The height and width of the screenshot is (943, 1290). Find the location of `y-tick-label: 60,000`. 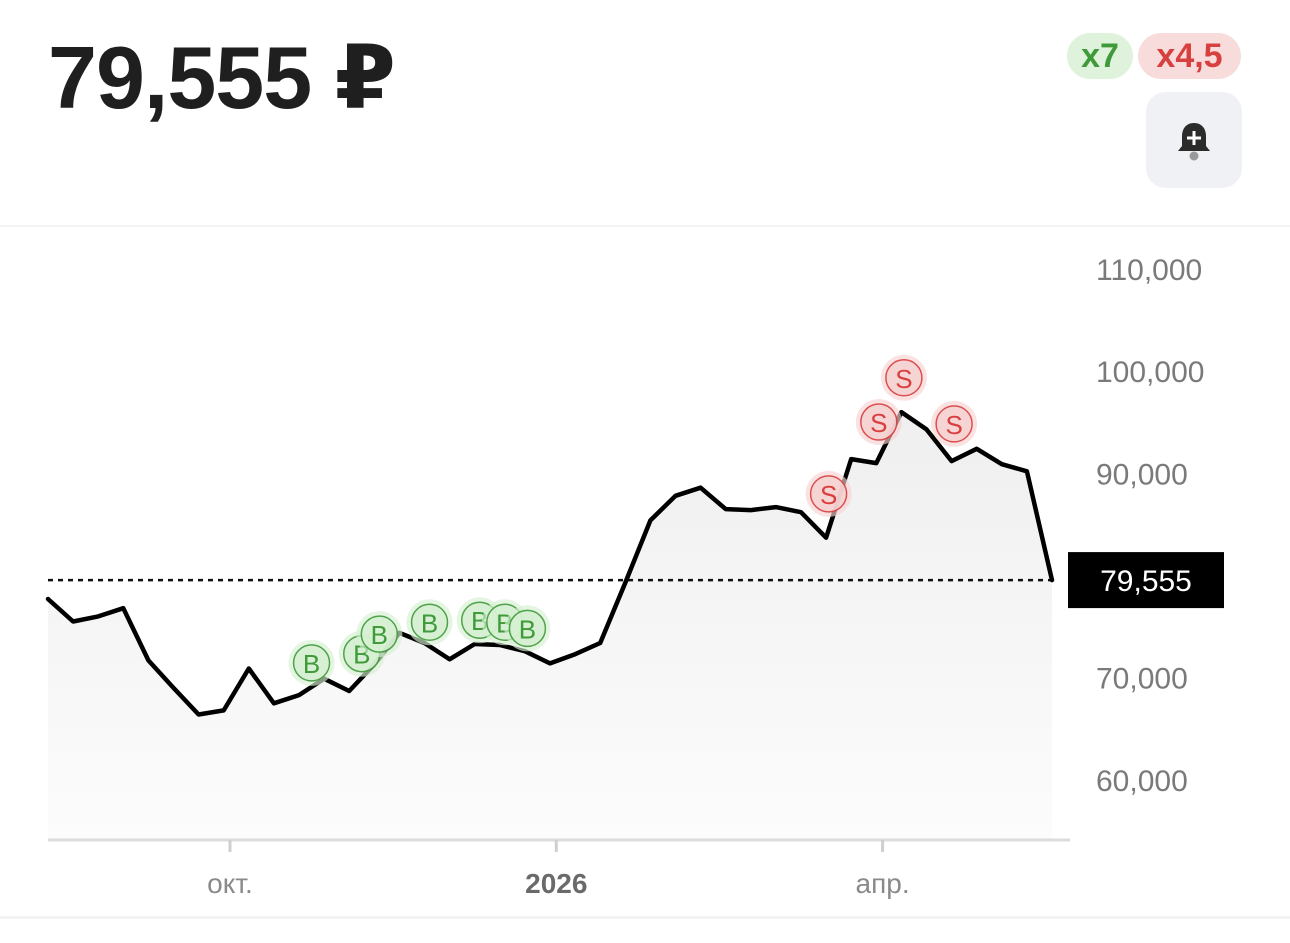

y-tick-label: 60,000 is located at coordinates (1142, 781).